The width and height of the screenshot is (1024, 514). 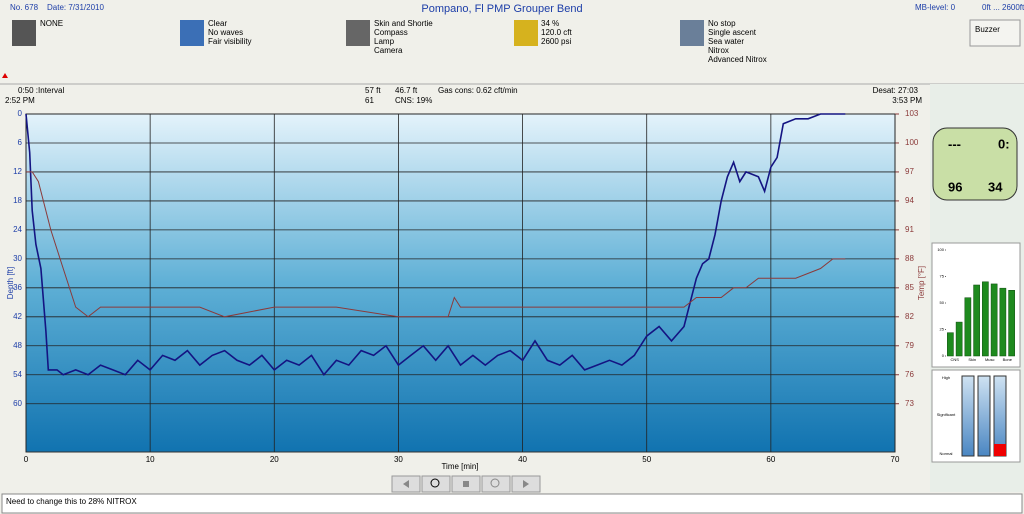 I want to click on y-tick-label: 6, so click(x=20, y=142).